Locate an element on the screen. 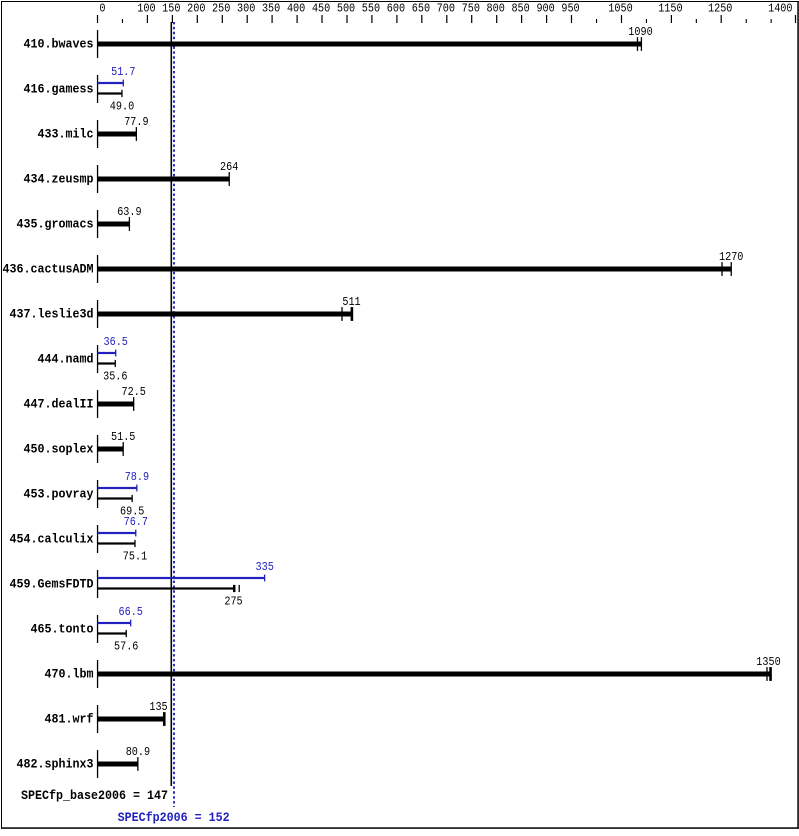 This screenshot has height=836, width=799. svg-text: 750 is located at coordinates (471, 8).